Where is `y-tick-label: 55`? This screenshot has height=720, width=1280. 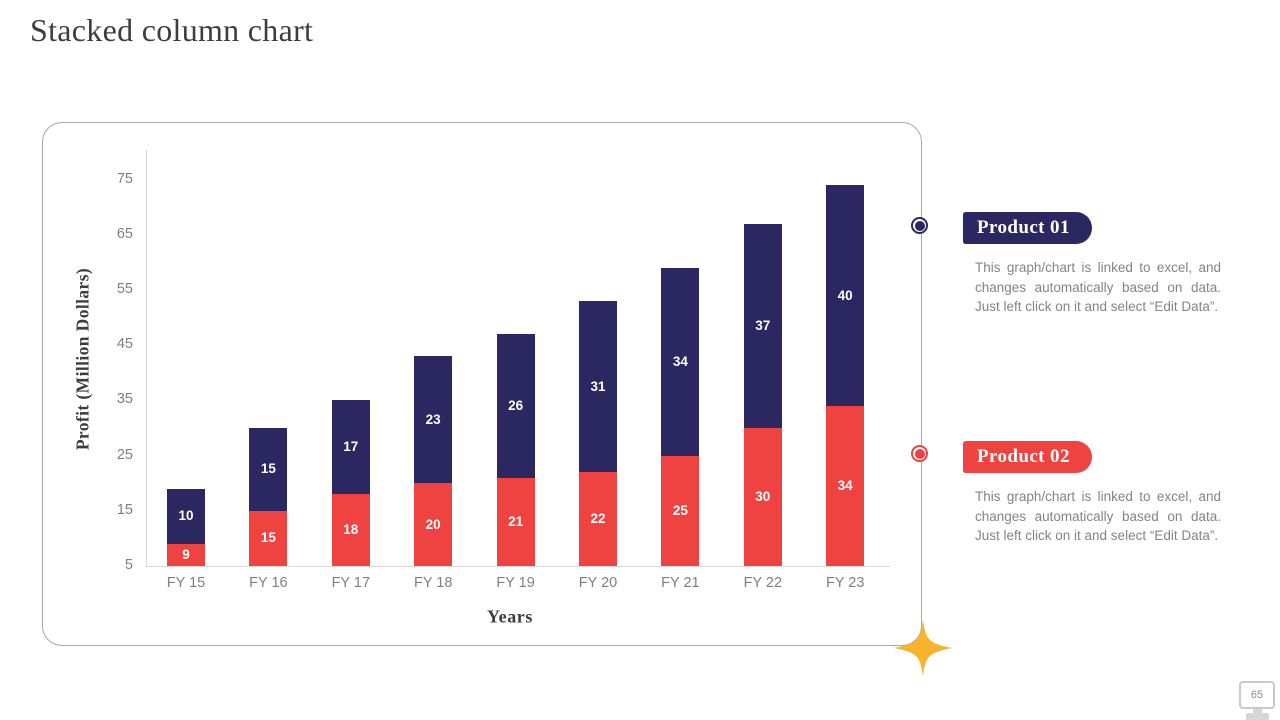 y-tick-label: 55 is located at coordinates (124, 289).